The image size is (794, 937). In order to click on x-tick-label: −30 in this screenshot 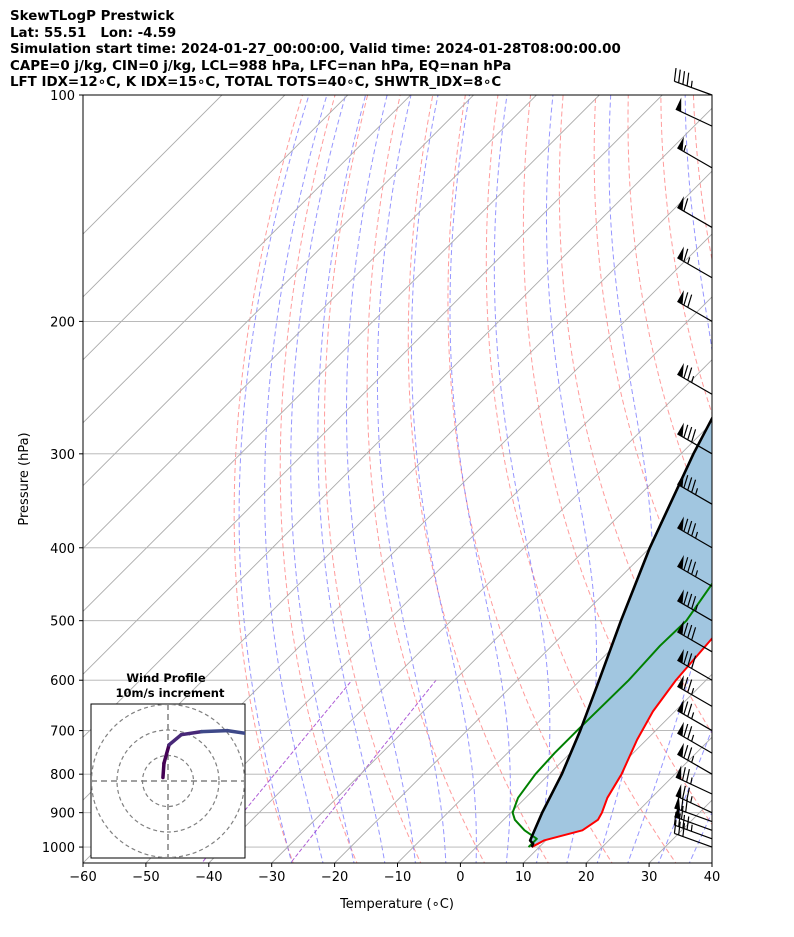, I will do `click(271, 877)`.